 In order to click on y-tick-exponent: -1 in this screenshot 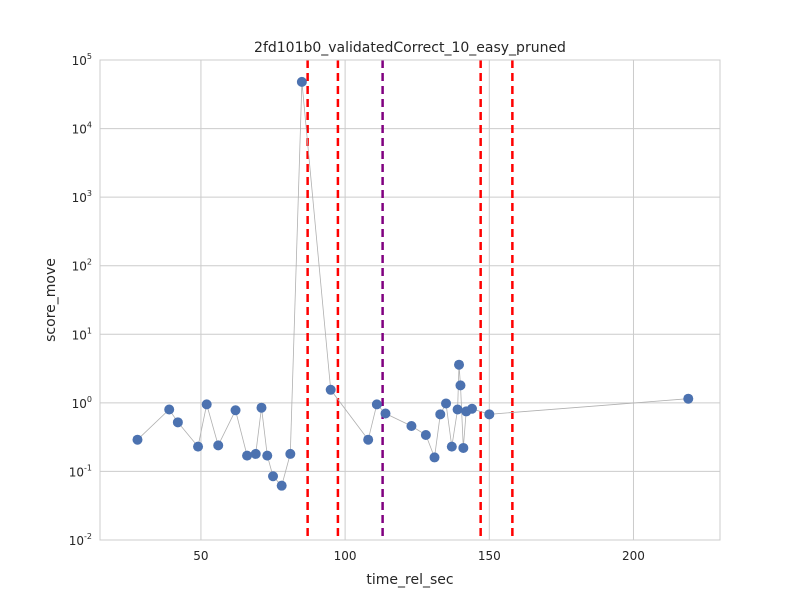, I will do `click(88, 467)`.